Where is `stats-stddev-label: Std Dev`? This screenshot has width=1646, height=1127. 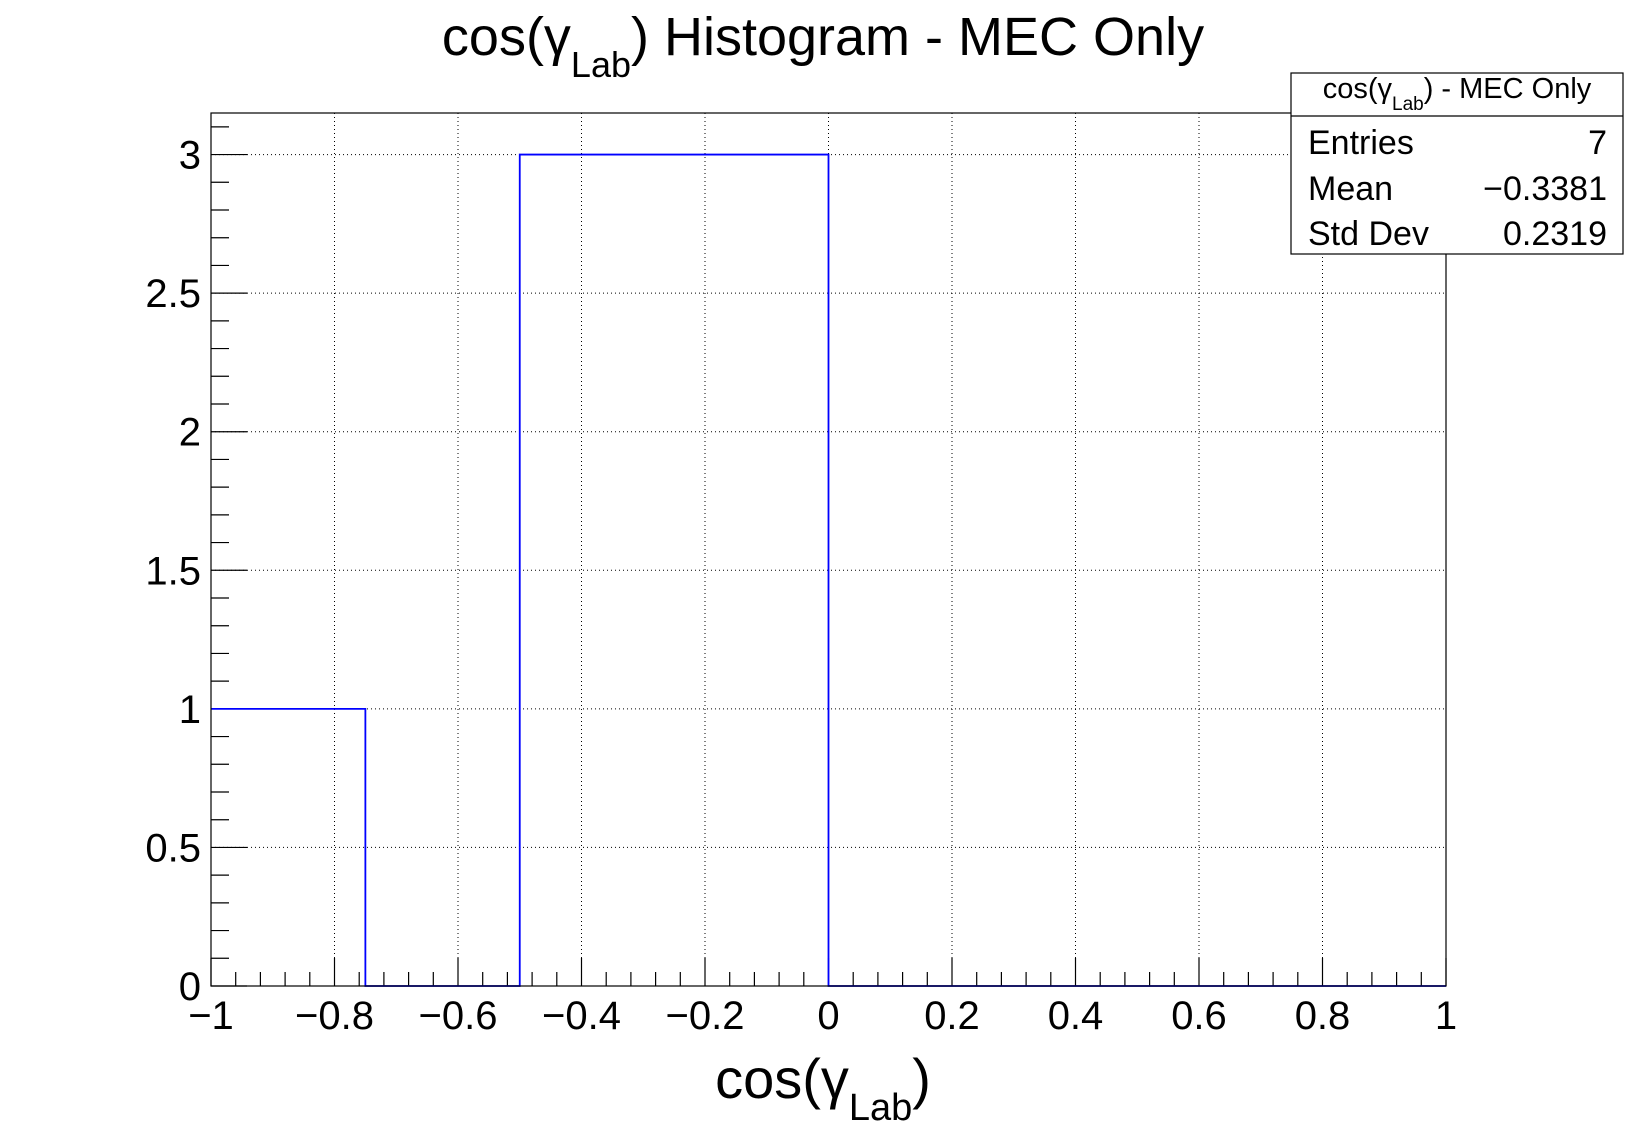
stats-stddev-label: Std Dev is located at coordinates (1368, 234).